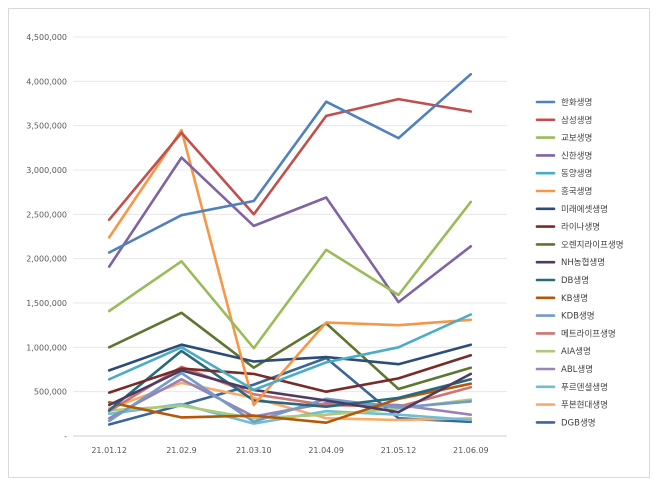 Image resolution: width=660 pixels, height=486 pixels. I want to click on legend-label: 오렌지라이프생명, so click(592, 244).